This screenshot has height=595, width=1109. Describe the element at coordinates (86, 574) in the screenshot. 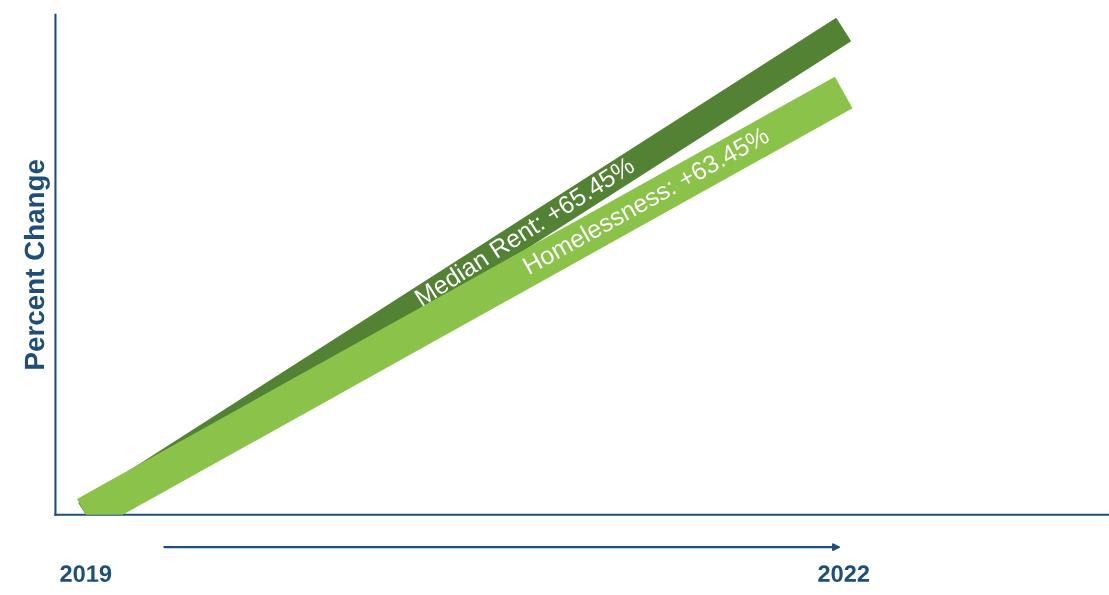

I see `x-tick-label: 2019` at that location.